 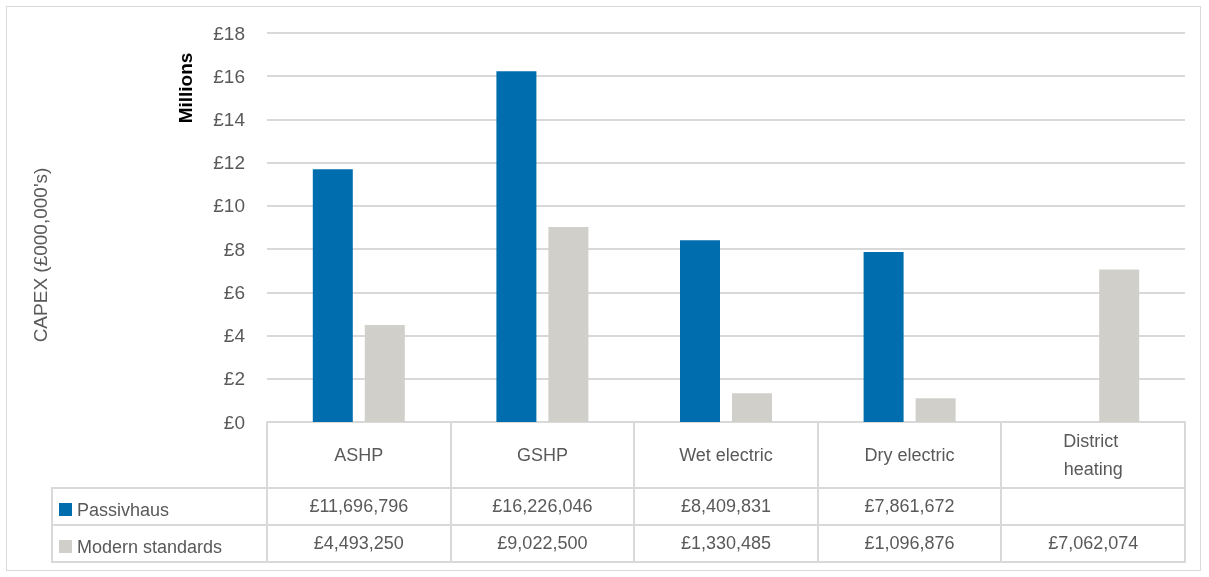 What do you see at coordinates (234, 336) in the screenshot?
I see `y-tick-label: £4` at bounding box center [234, 336].